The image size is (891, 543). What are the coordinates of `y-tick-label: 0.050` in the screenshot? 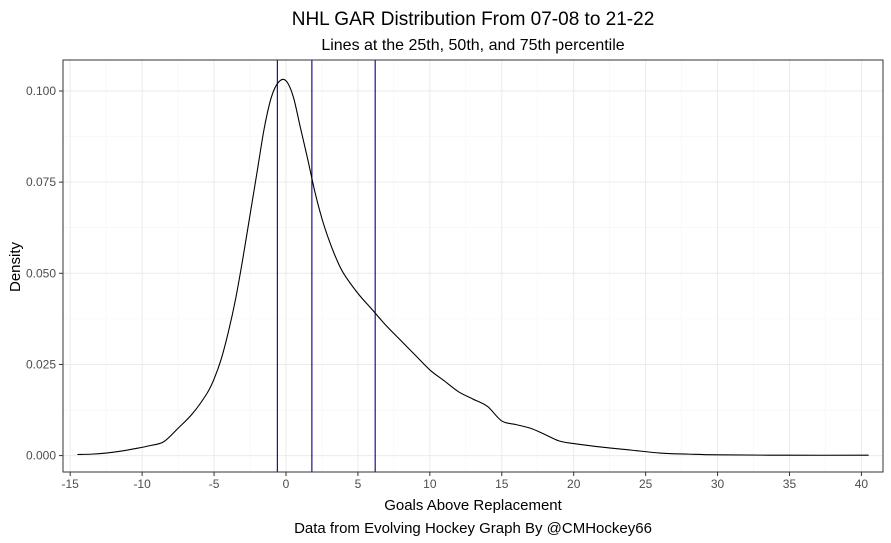 It's located at (41, 273).